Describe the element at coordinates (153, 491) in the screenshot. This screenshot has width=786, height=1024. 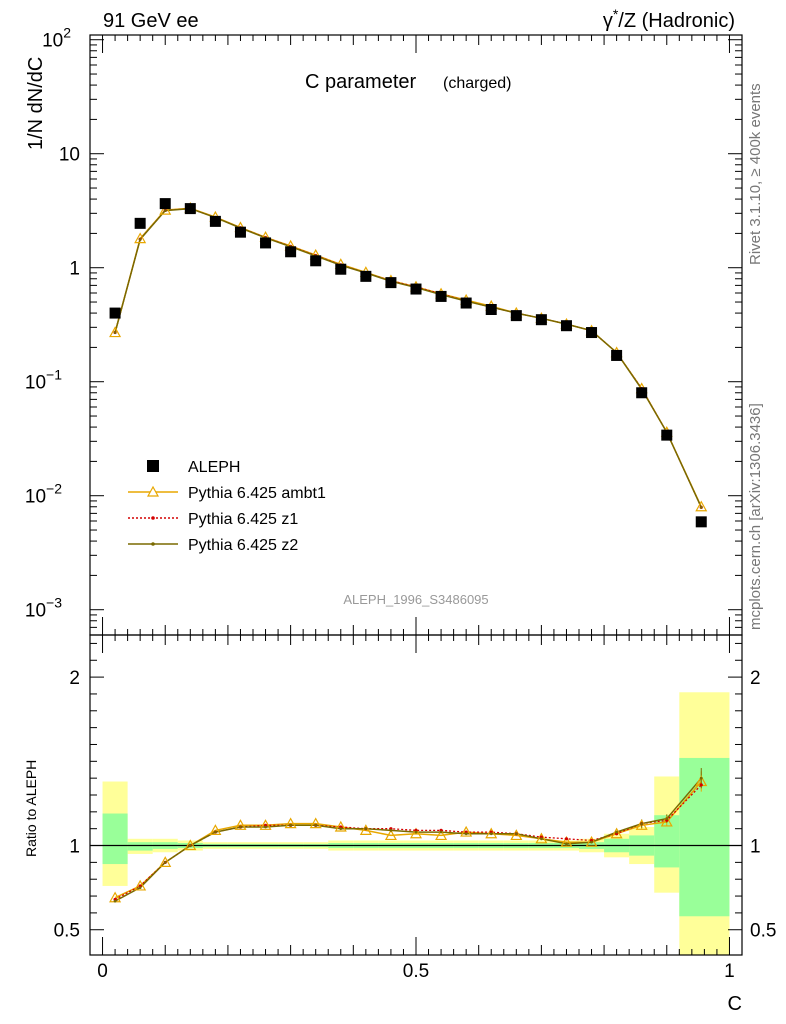
I see `legend-marker-ambt1` at that location.